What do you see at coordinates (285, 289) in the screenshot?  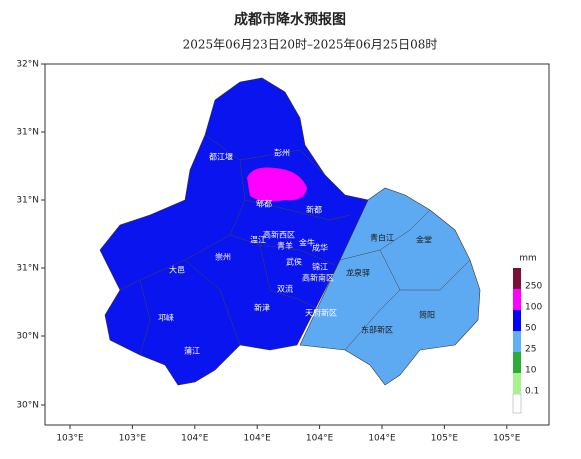 I see `place-label: 双流` at bounding box center [285, 289].